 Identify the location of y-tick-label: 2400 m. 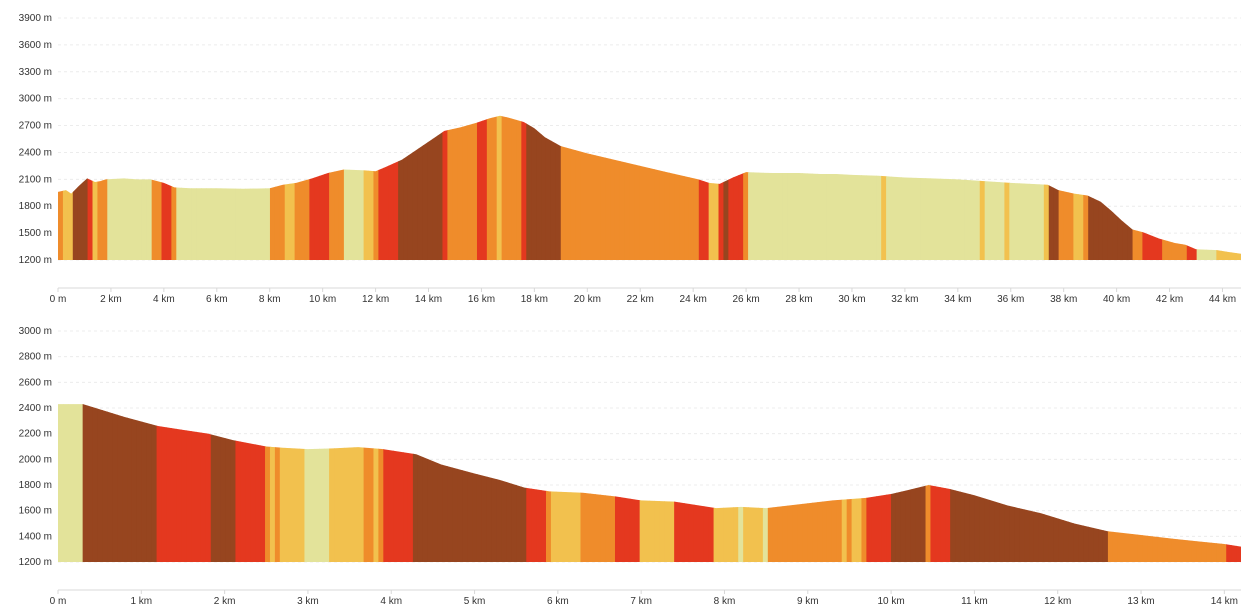
(35, 152).